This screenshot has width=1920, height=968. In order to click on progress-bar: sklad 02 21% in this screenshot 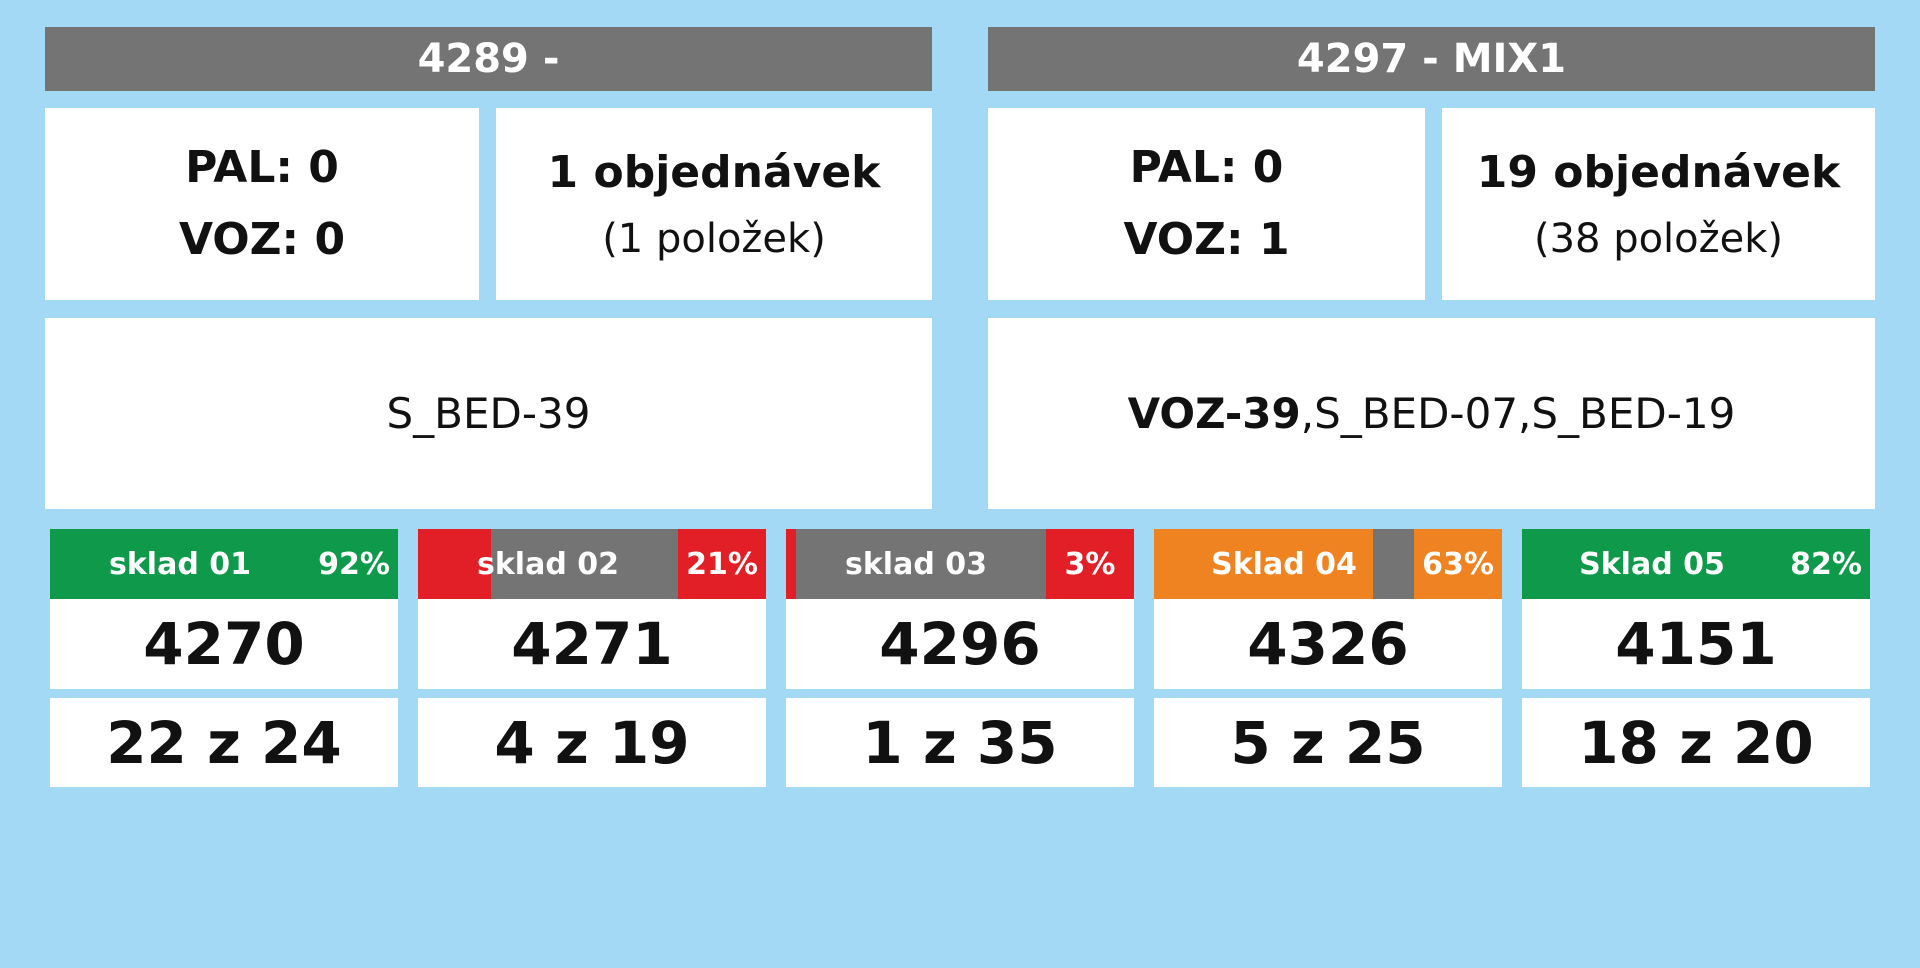, I will do `click(592, 564)`.